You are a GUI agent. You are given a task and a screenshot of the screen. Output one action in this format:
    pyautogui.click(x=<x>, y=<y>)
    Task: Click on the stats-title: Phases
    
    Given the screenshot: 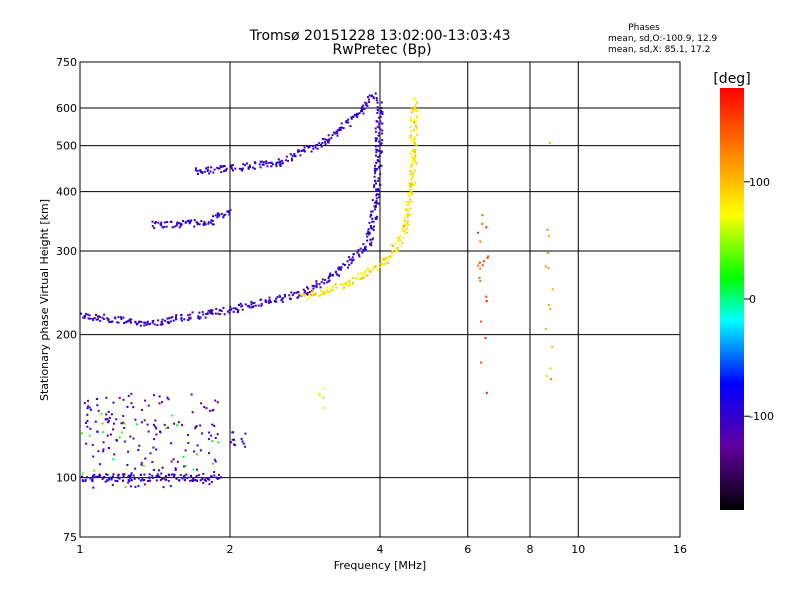 What is the action you would take?
    pyautogui.click(x=644, y=28)
    